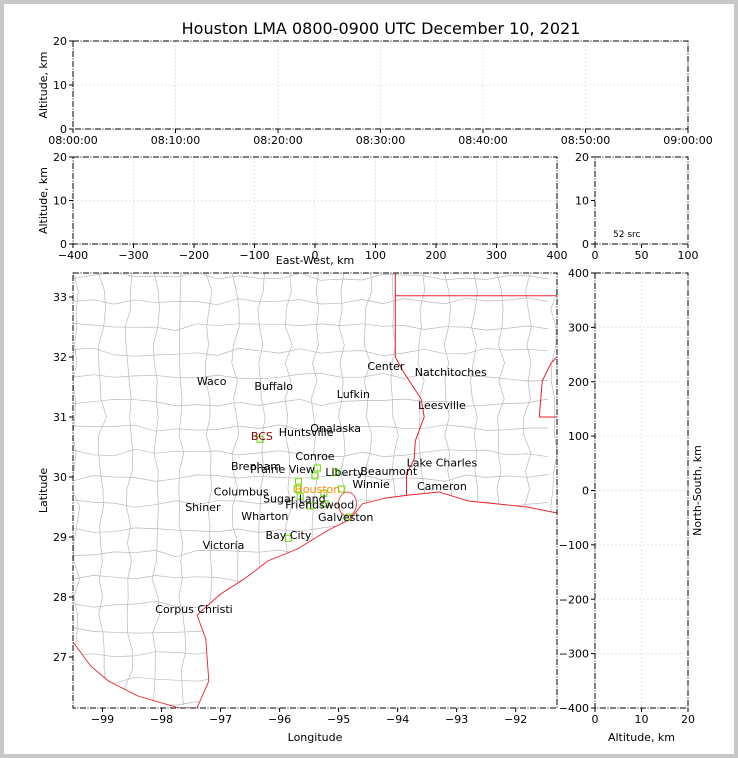 This screenshot has width=738, height=758. Describe the element at coordinates (60, 297) in the screenshot. I see `y-tick-label: 33` at that location.